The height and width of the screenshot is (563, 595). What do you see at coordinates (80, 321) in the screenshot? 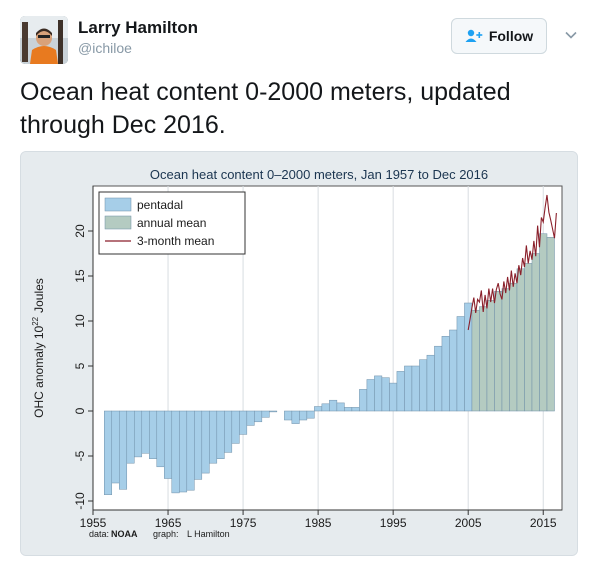
I see `y-tick-label: 10` at bounding box center [80, 321].